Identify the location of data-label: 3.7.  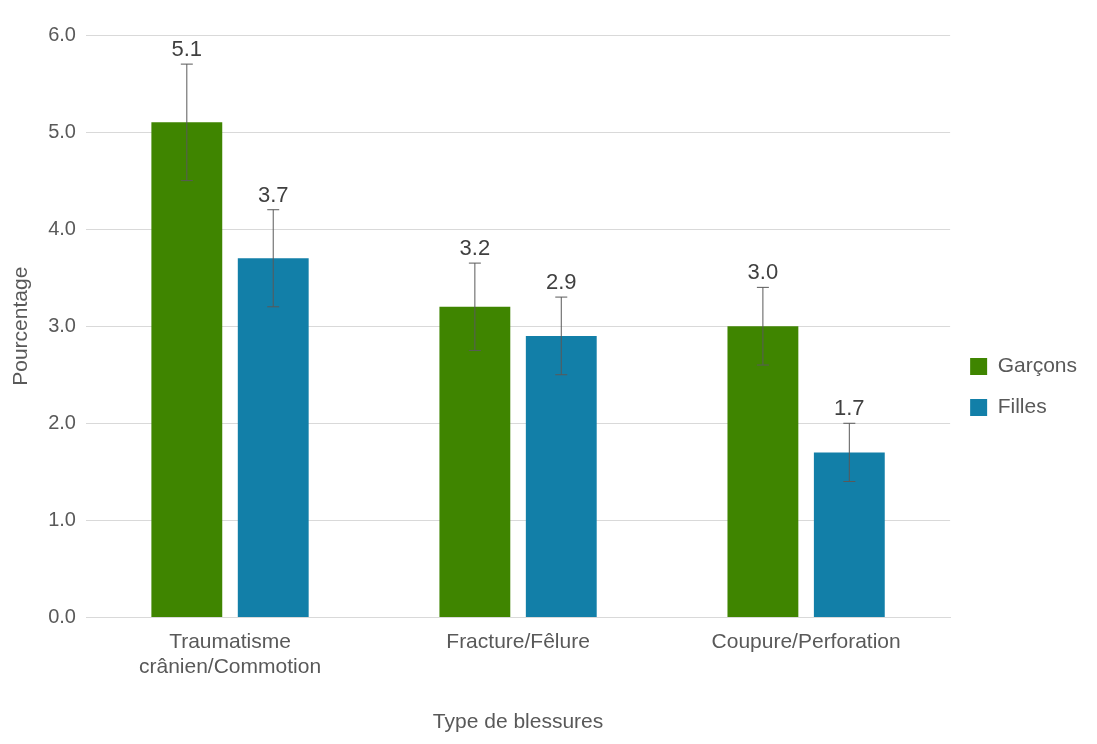
(273, 194).